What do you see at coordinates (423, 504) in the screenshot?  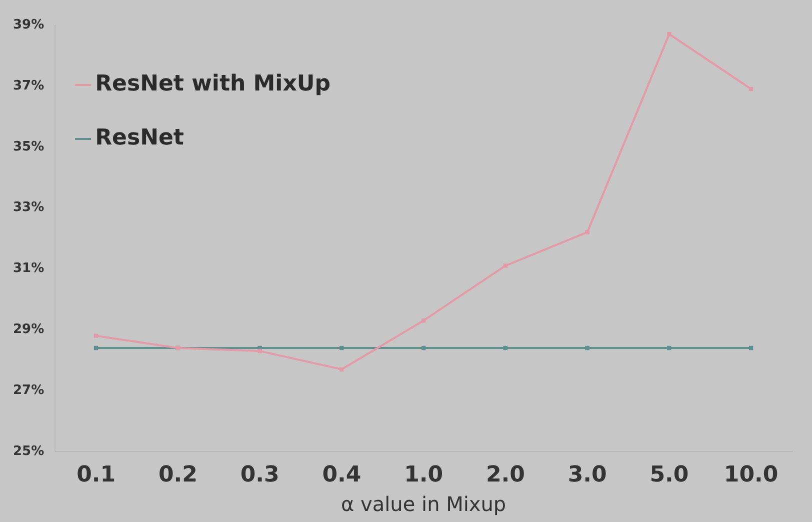 I see `x-axis-title: α value in Mixup` at bounding box center [423, 504].